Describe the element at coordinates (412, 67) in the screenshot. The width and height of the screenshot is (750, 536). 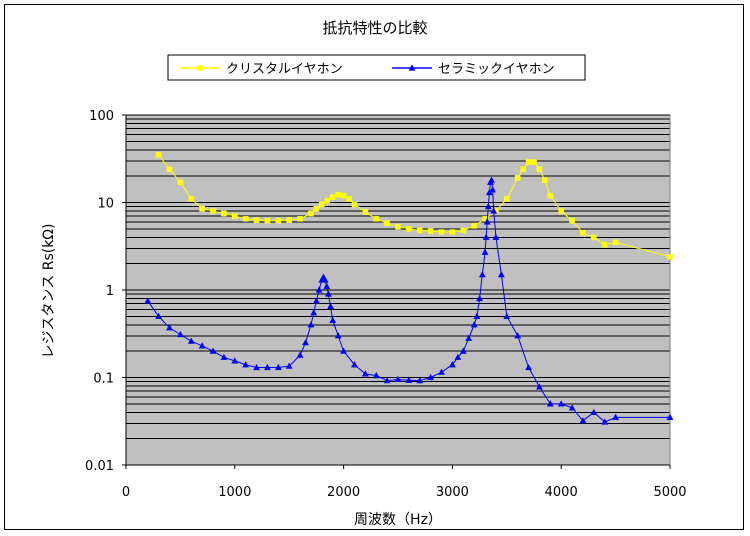
I see `legend-marker` at that location.